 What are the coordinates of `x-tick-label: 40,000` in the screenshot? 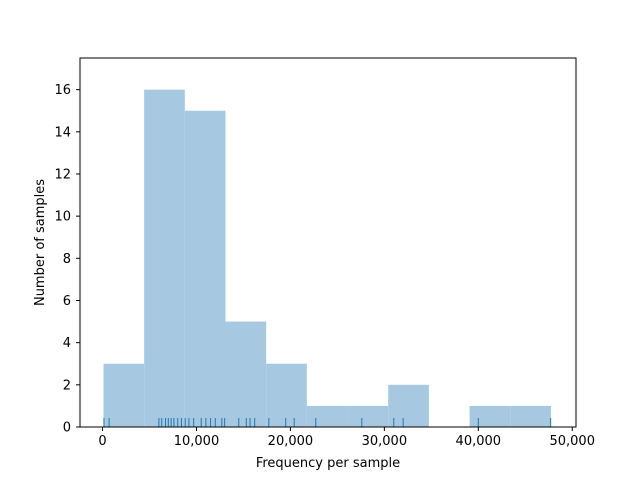 It's located at (479, 441).